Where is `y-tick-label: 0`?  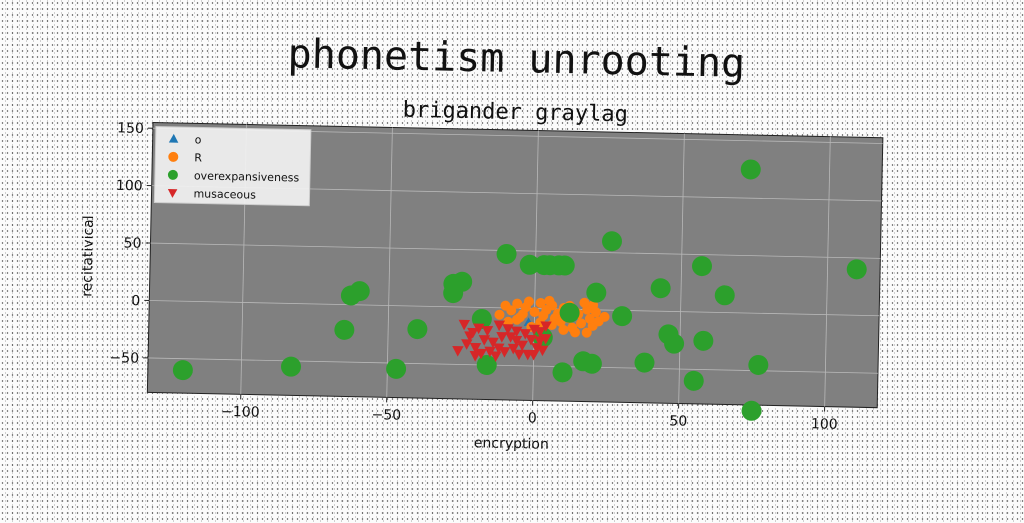 y-tick-label: 0 is located at coordinates (135, 301).